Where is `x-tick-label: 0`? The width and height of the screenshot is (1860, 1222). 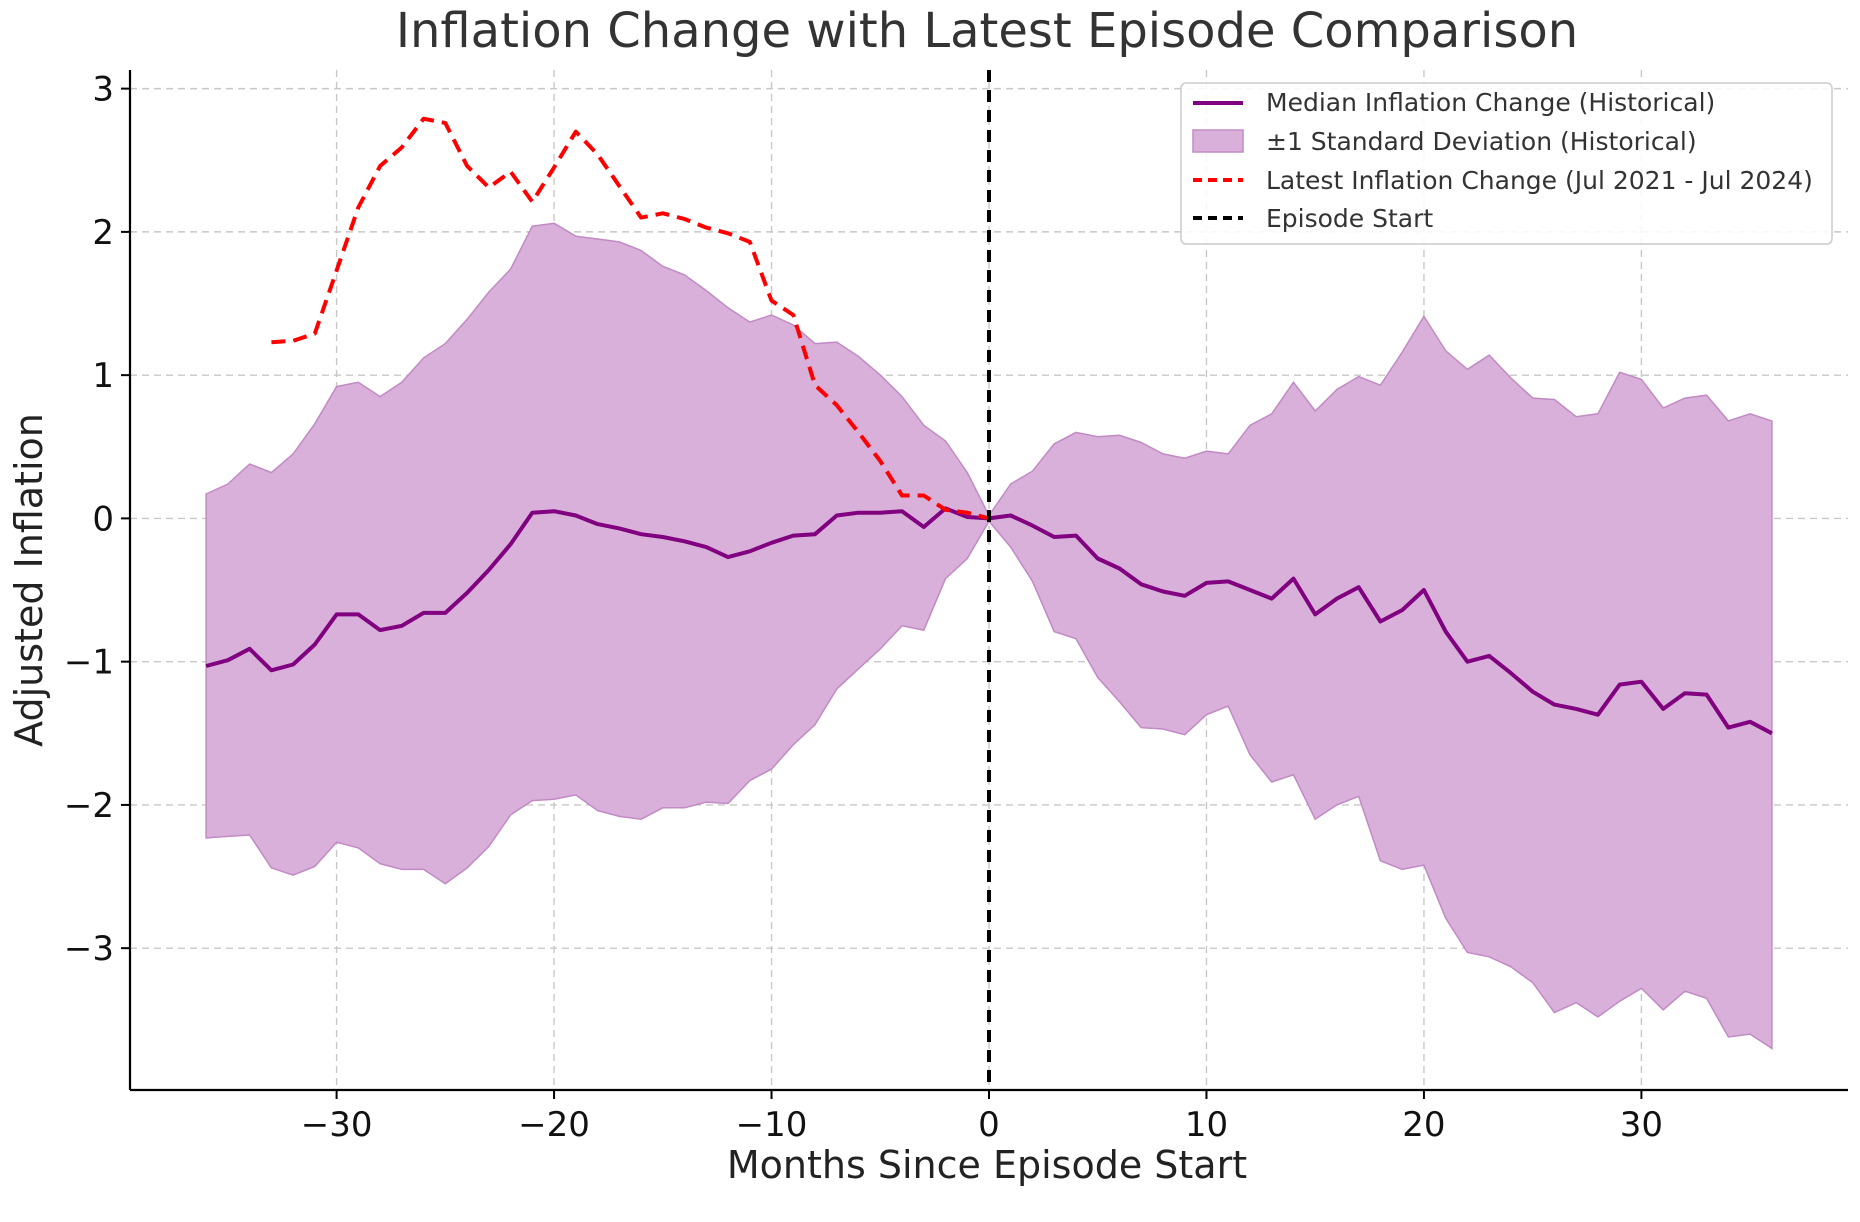
x-tick-label: 0 is located at coordinates (989, 1125).